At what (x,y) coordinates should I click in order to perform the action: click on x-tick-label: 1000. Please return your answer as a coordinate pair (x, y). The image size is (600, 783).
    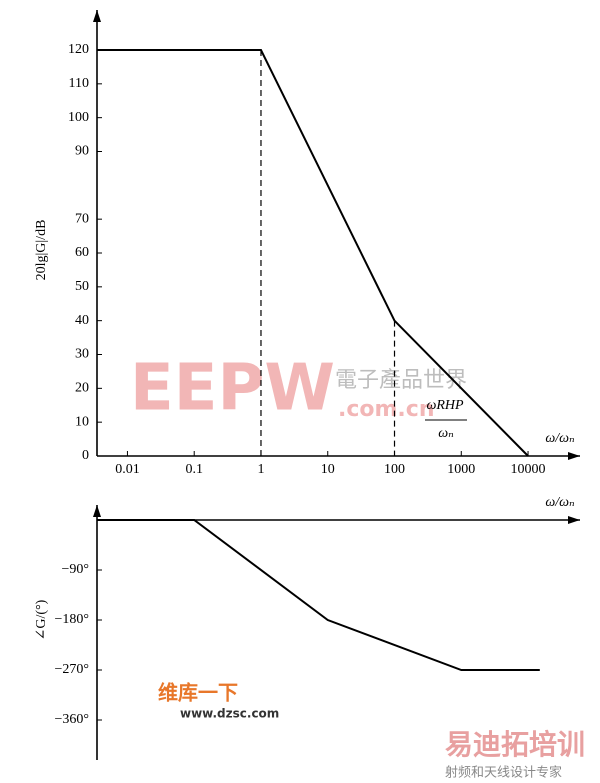
    Looking at the image, I should click on (461, 469).